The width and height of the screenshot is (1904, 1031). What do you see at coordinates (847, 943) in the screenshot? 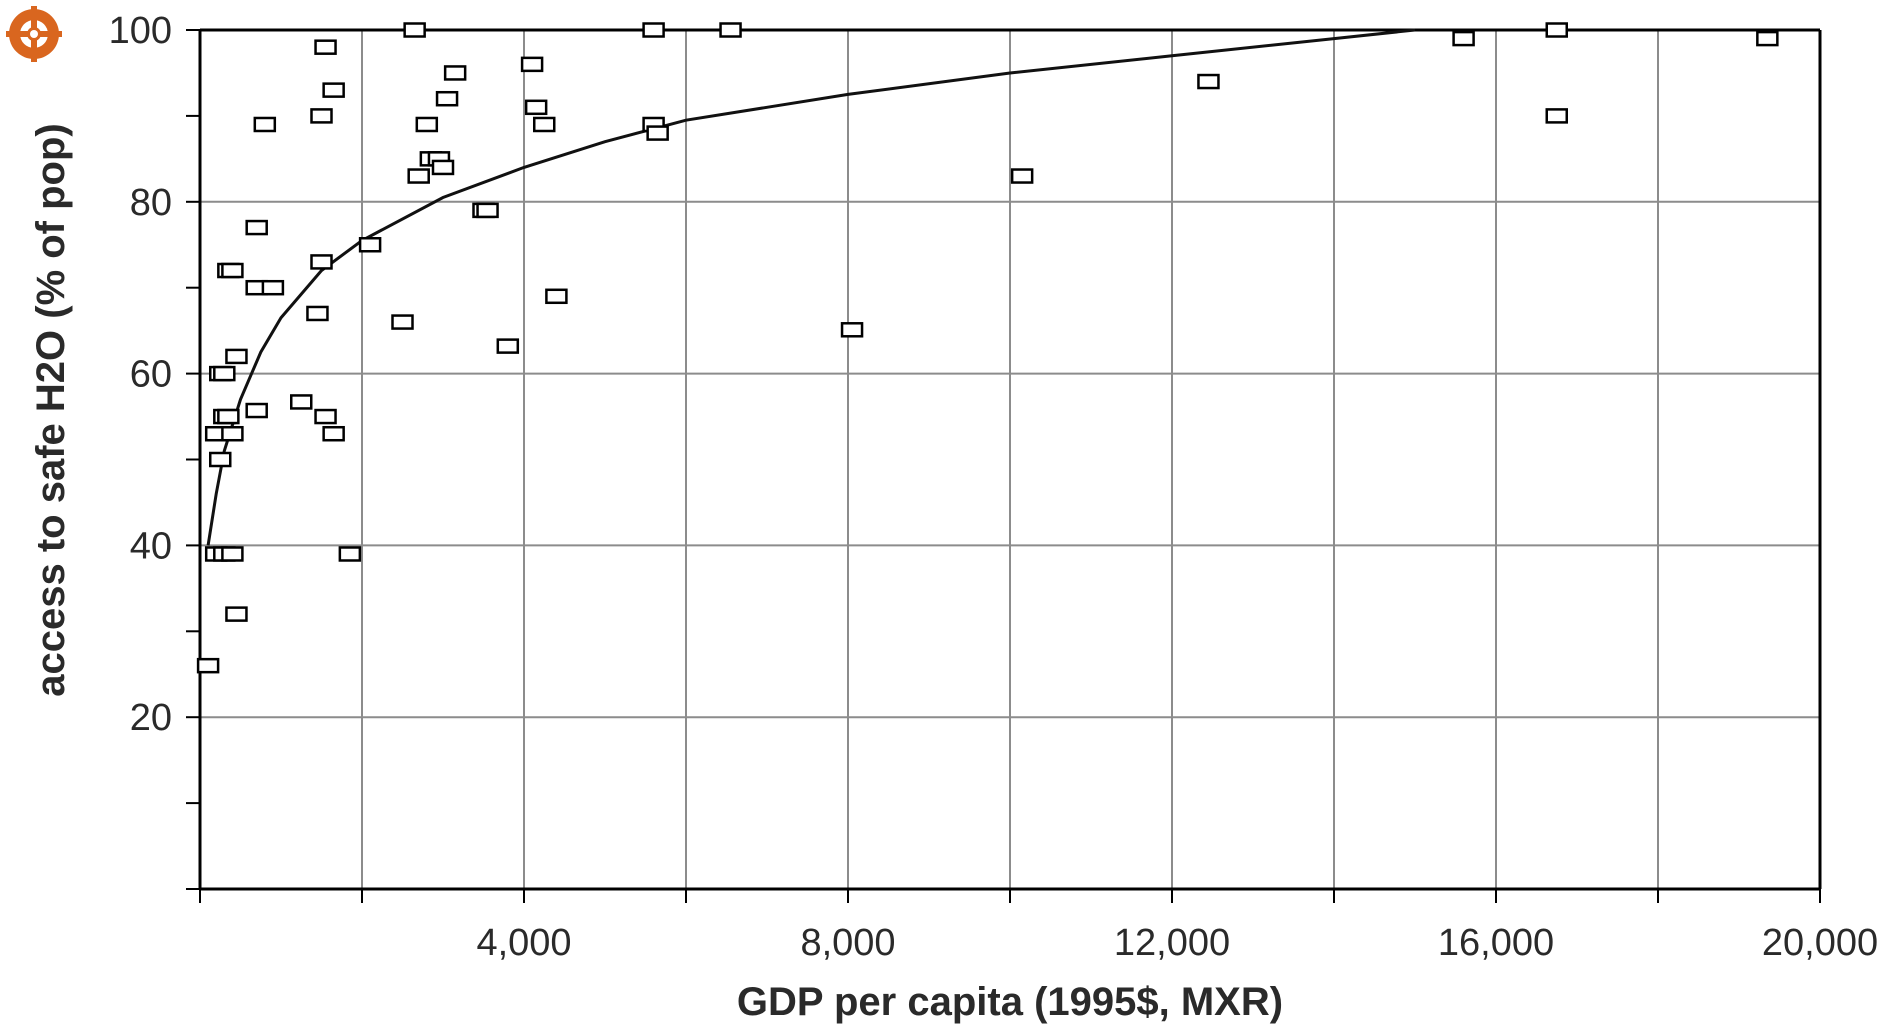
I see `x-tick-label: 8,000` at bounding box center [847, 943].